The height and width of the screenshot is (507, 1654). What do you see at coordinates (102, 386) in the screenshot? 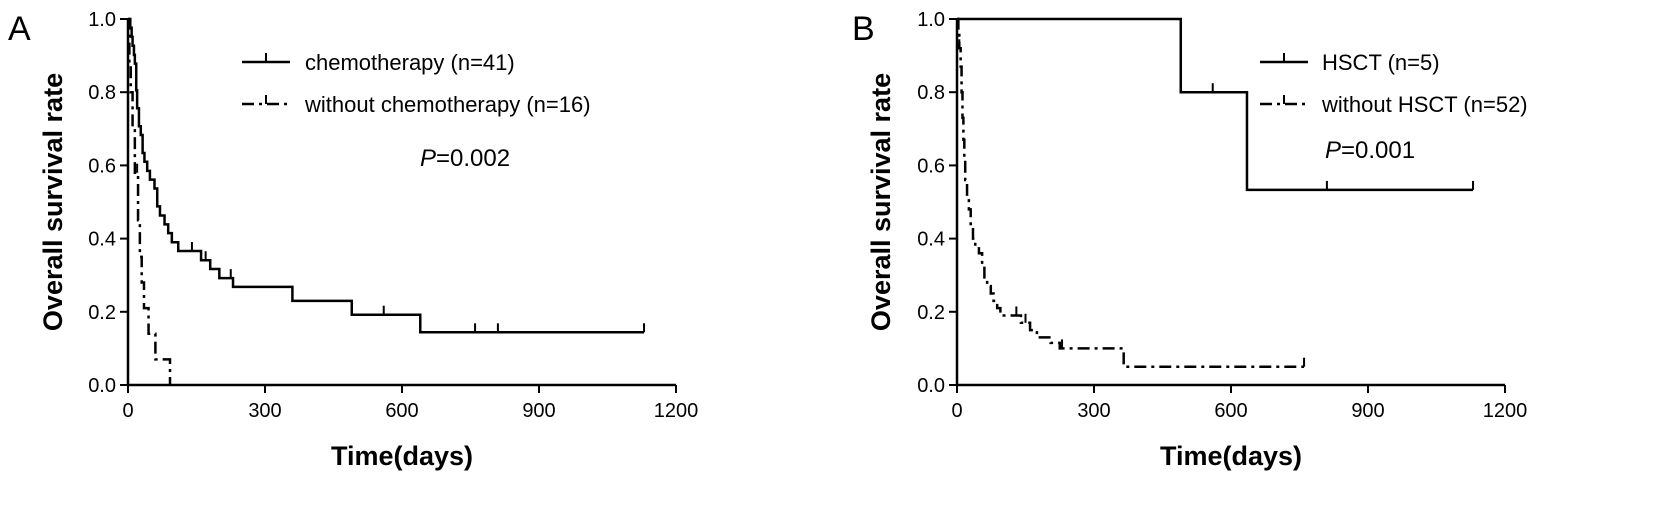
I see `panel-a-y-tick-label: 0.0` at bounding box center [102, 386].